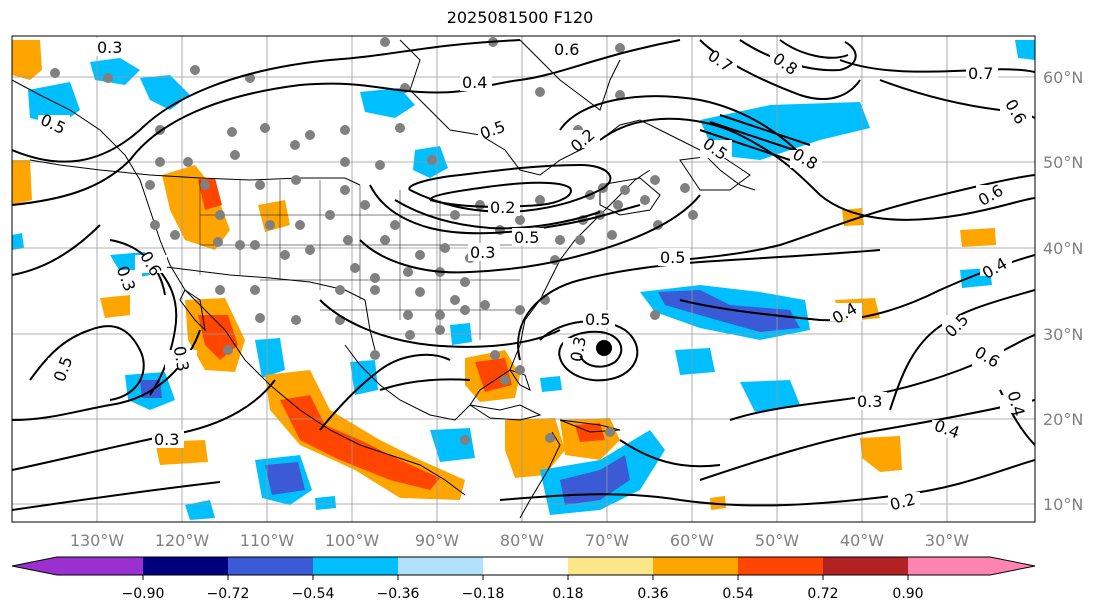 The image size is (1105, 615). What do you see at coordinates (437, 540) in the screenshot?
I see `lon-tick: 90°W` at bounding box center [437, 540].